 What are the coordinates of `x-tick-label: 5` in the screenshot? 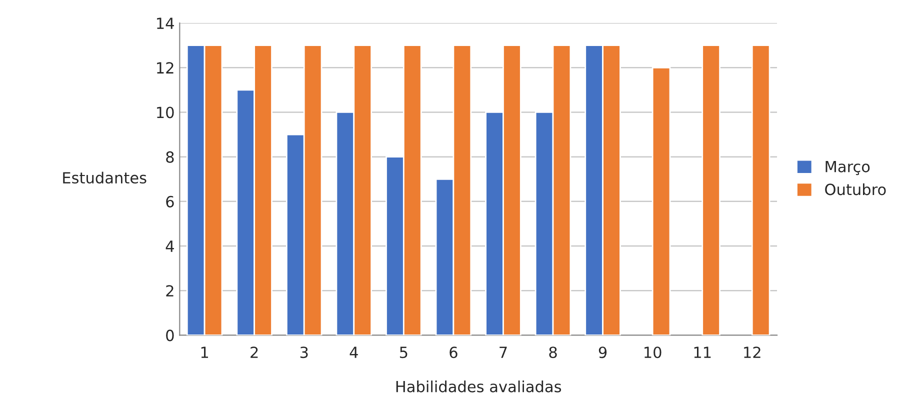 It's located at (404, 352).